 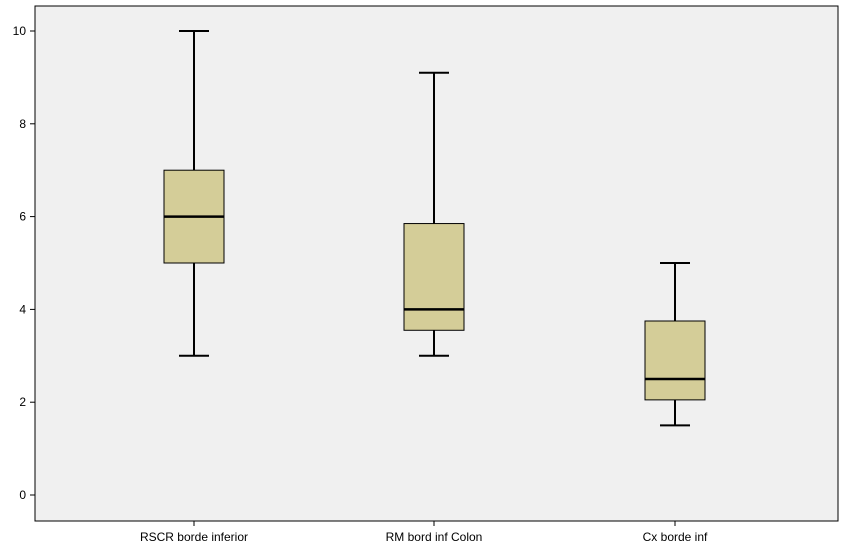 What do you see at coordinates (22, 495) in the screenshot?
I see `y-tick-label: 0` at bounding box center [22, 495].